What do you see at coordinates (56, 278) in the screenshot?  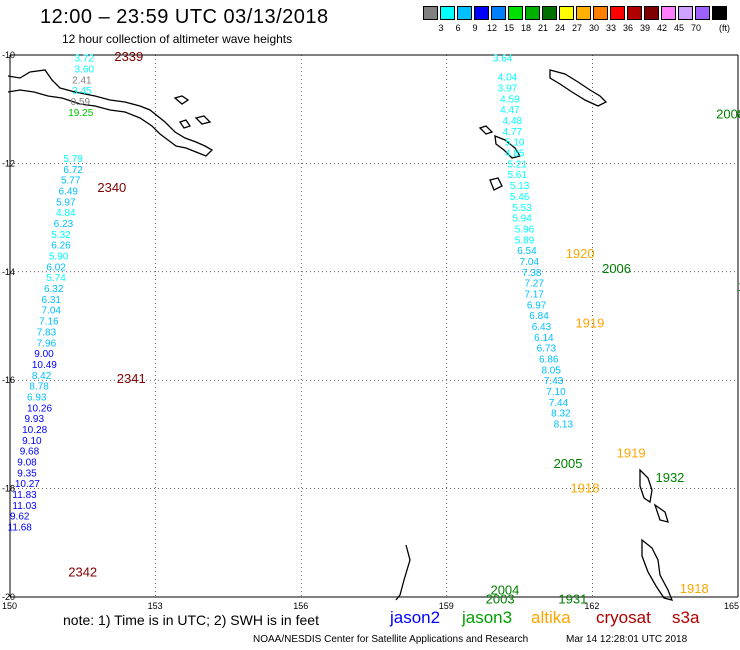 I see `wave-height-value: 5.74` at bounding box center [56, 278].